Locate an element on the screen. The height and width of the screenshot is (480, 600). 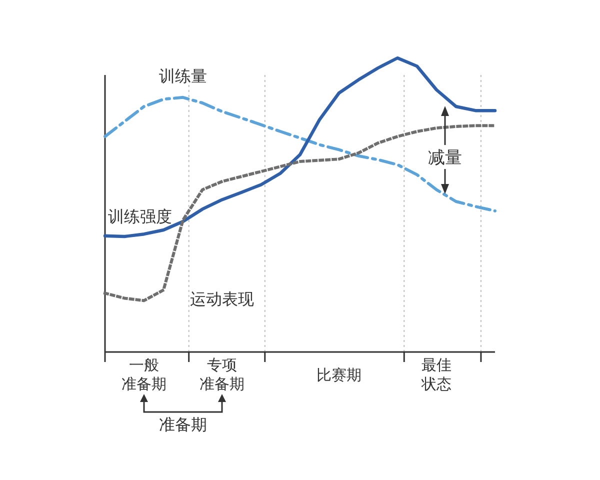
x-tick-label: 一般 准备期 is located at coordinates (144, 374).